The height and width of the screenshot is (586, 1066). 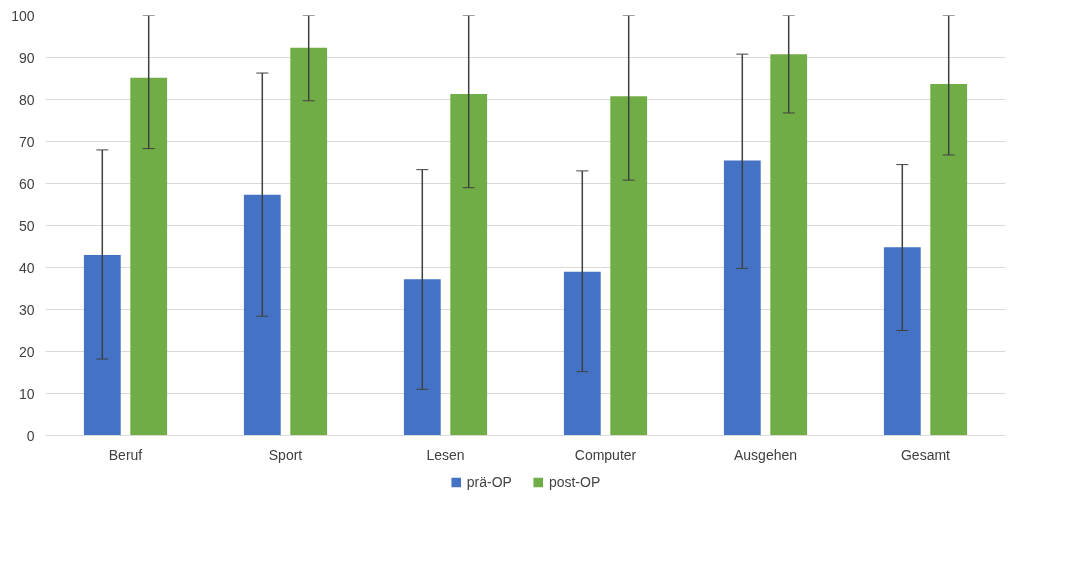 What do you see at coordinates (489, 482) in the screenshot?
I see `legend-label: prä-OP` at bounding box center [489, 482].